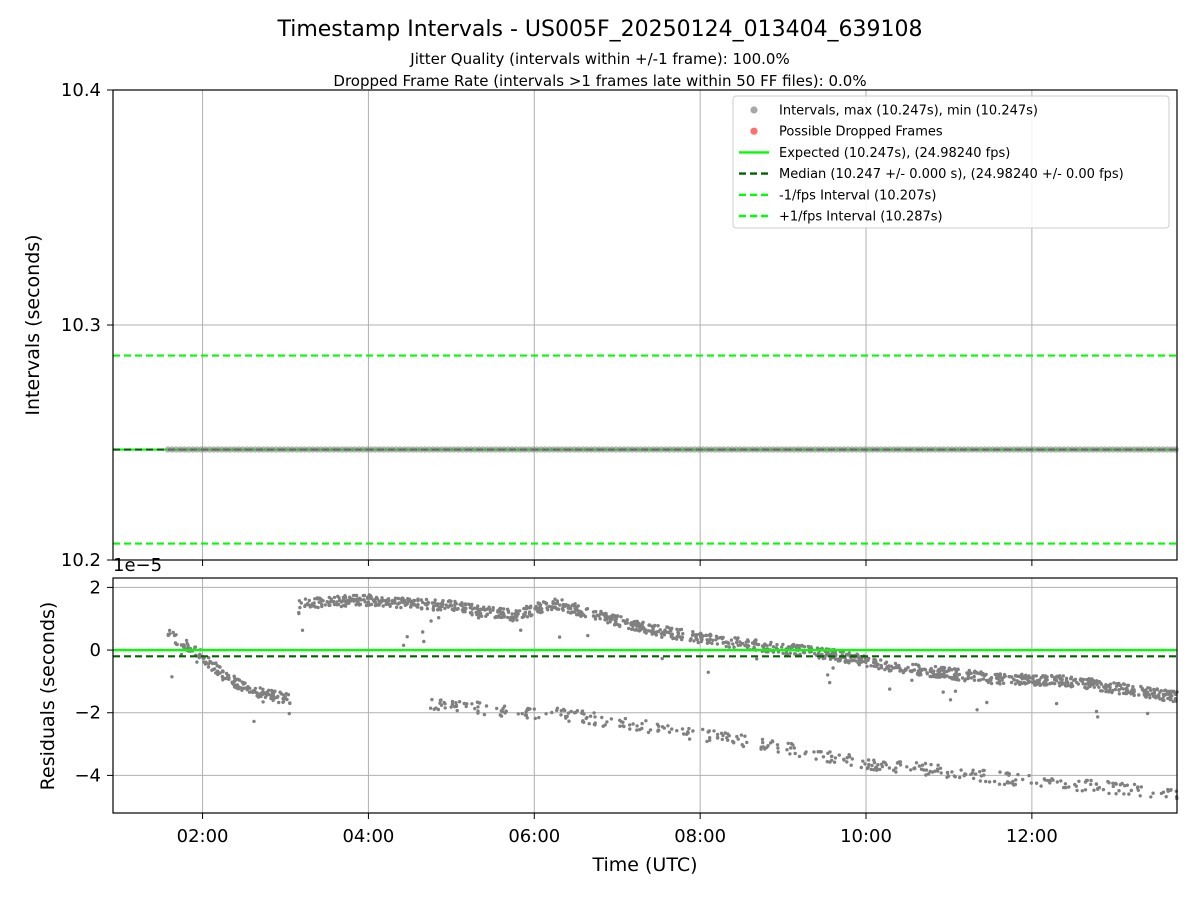  I want to click on legend-entry: Expected (10.247s), (24.98240 fps), so click(874, 153).